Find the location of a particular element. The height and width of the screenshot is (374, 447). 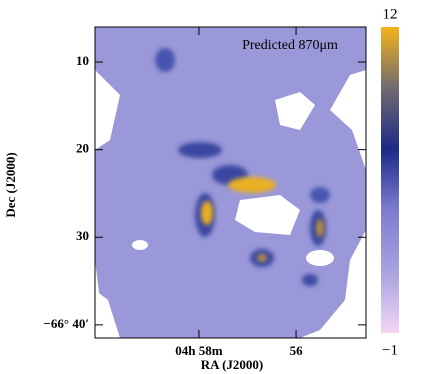

x-tick-label: 04h 58m is located at coordinates (198, 350).